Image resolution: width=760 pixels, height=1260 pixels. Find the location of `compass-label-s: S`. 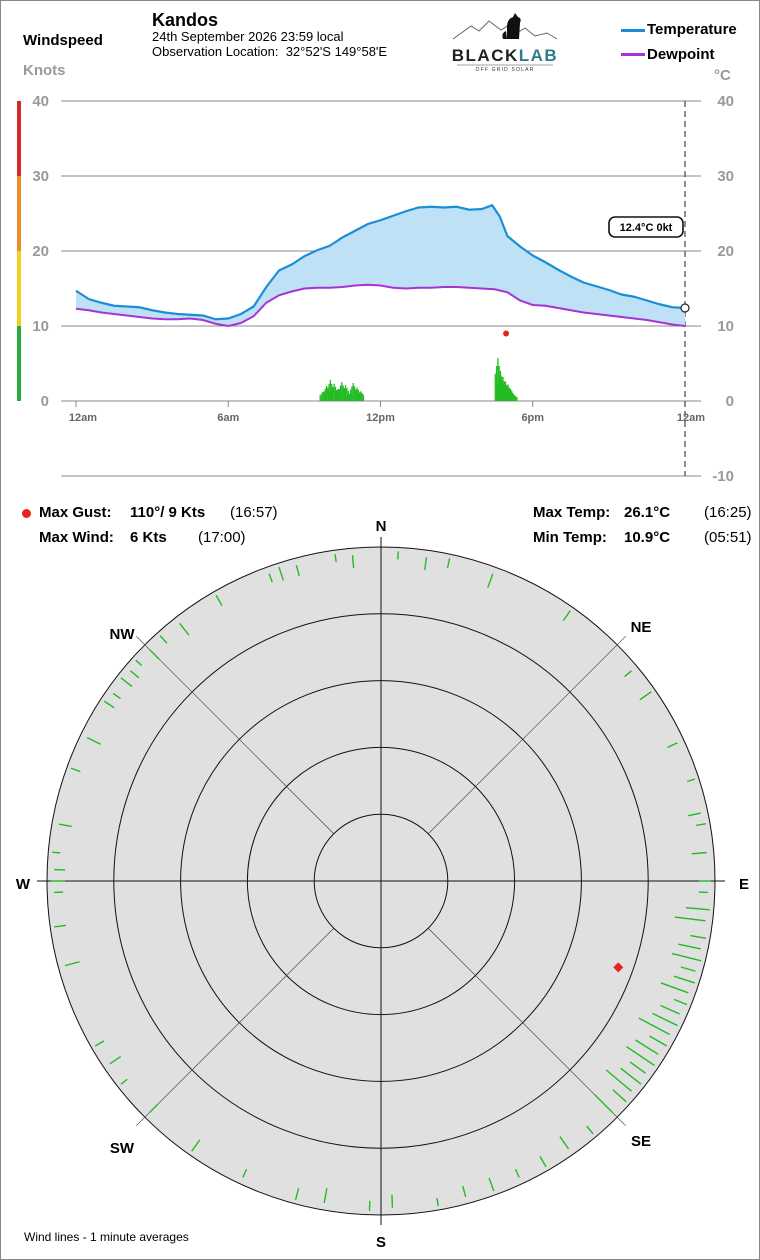

compass-label-s: S is located at coordinates (381, 1242).